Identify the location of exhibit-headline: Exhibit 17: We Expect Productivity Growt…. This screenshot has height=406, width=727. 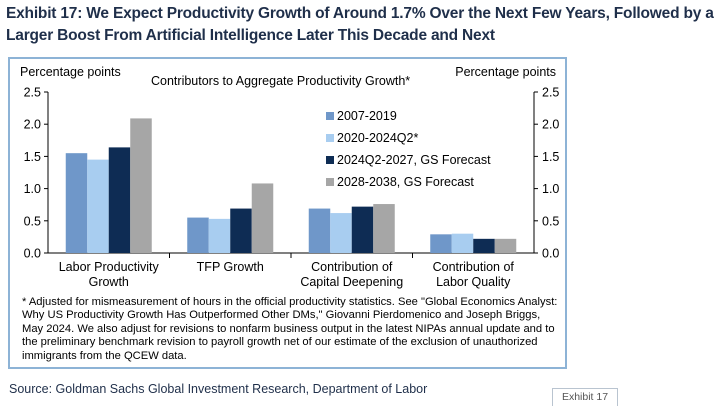
(360, 24).